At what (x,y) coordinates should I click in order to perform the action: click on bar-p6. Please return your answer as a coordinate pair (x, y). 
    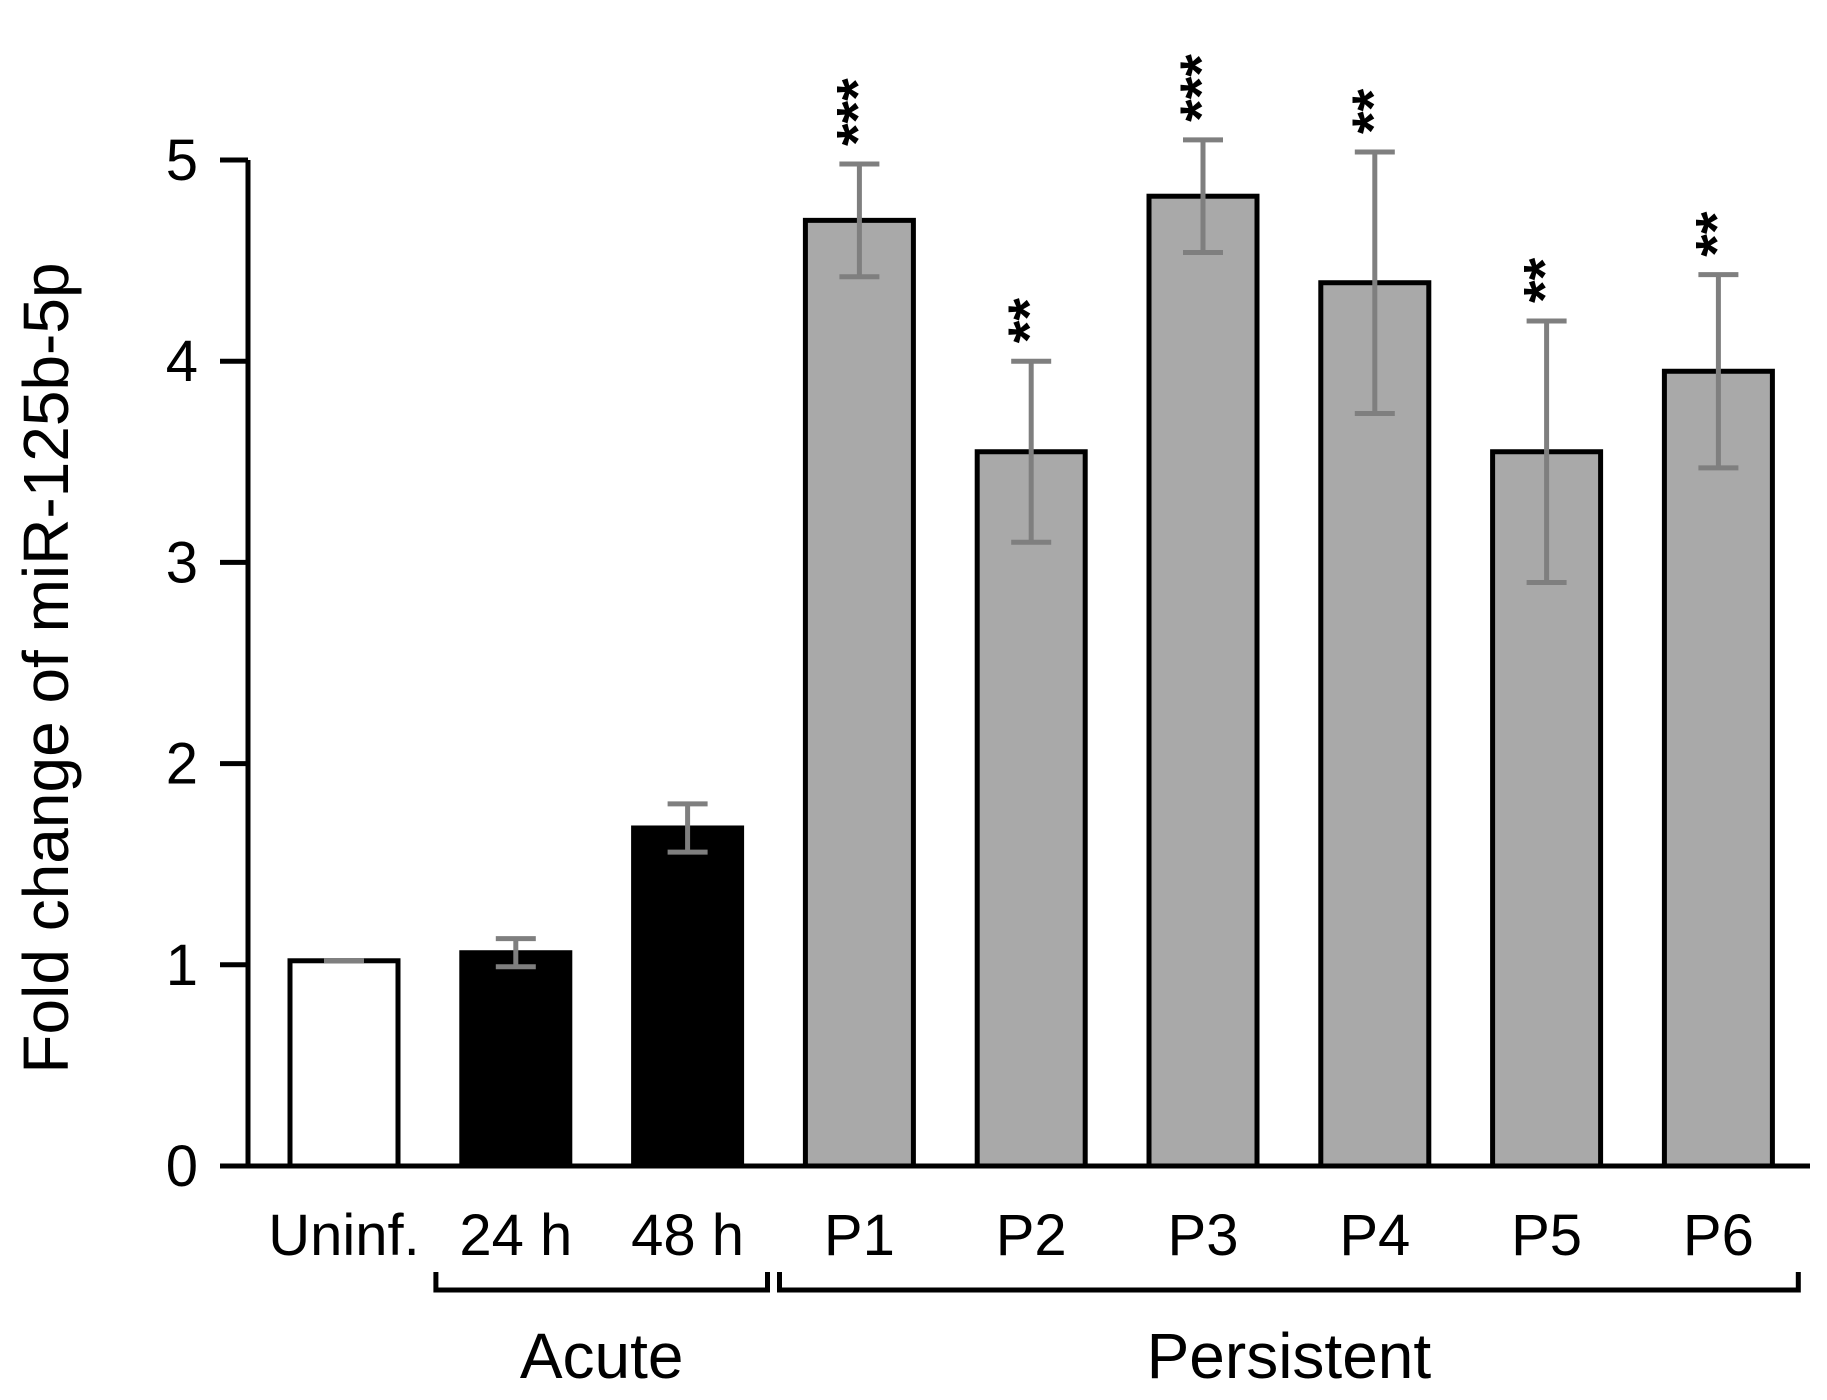
    Looking at the image, I should click on (1718, 768).